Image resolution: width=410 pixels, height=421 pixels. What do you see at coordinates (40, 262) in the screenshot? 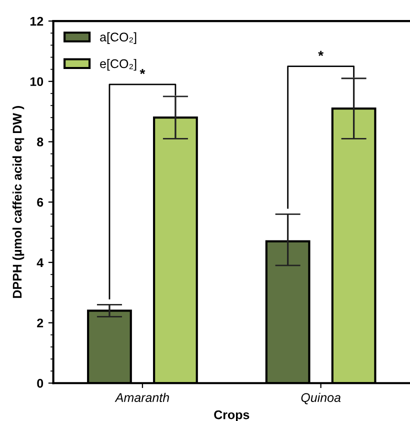
I see `y-tick-label: 4` at bounding box center [40, 262].